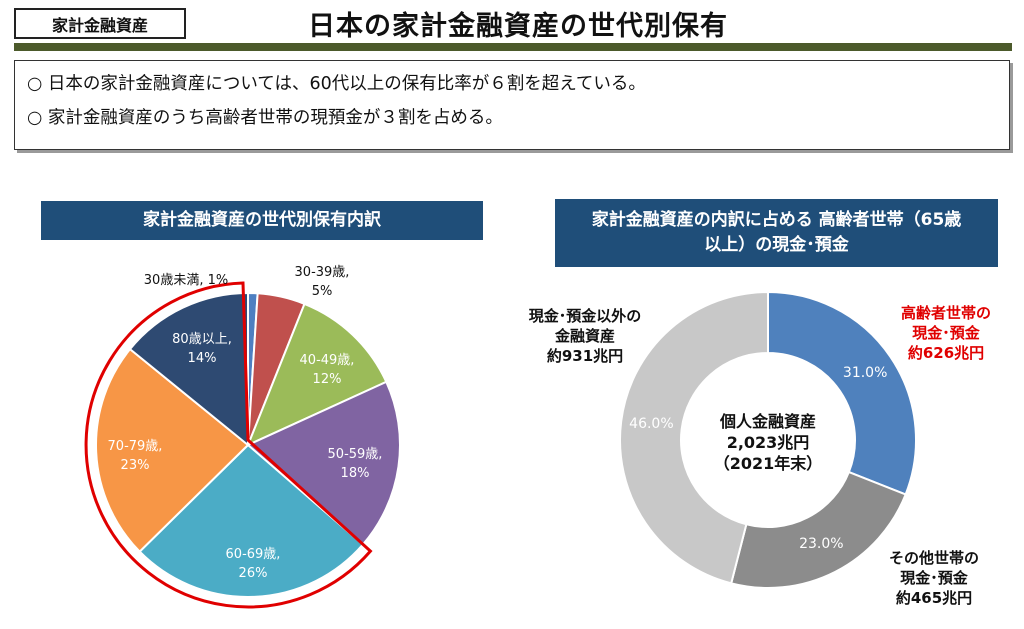 This screenshot has width=1024, height=629. What do you see at coordinates (518, 26) in the screenshot?
I see `page-title: 日本の家計金融資産の世代別保有` at bounding box center [518, 26].